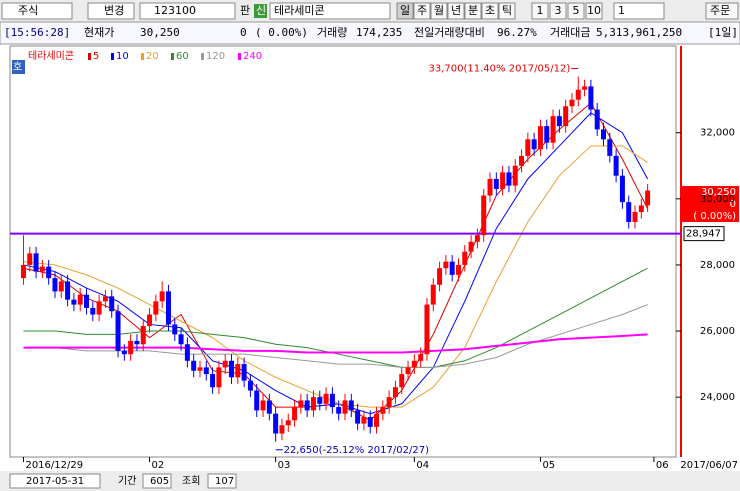  Describe the element at coordinates (717, 199) in the screenshot. I see `y-tick-label: 30,000` at that location.